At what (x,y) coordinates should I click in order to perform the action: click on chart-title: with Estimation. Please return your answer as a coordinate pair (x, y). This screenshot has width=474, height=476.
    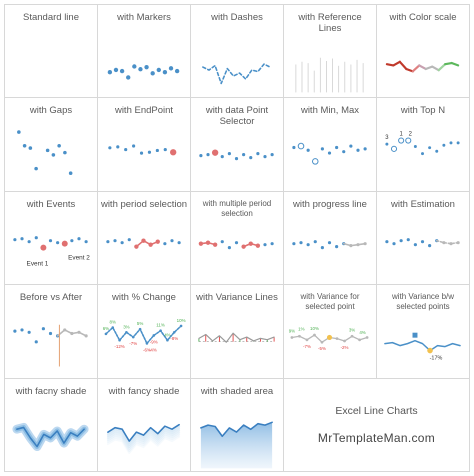
    Looking at the image, I should click on (423, 204).